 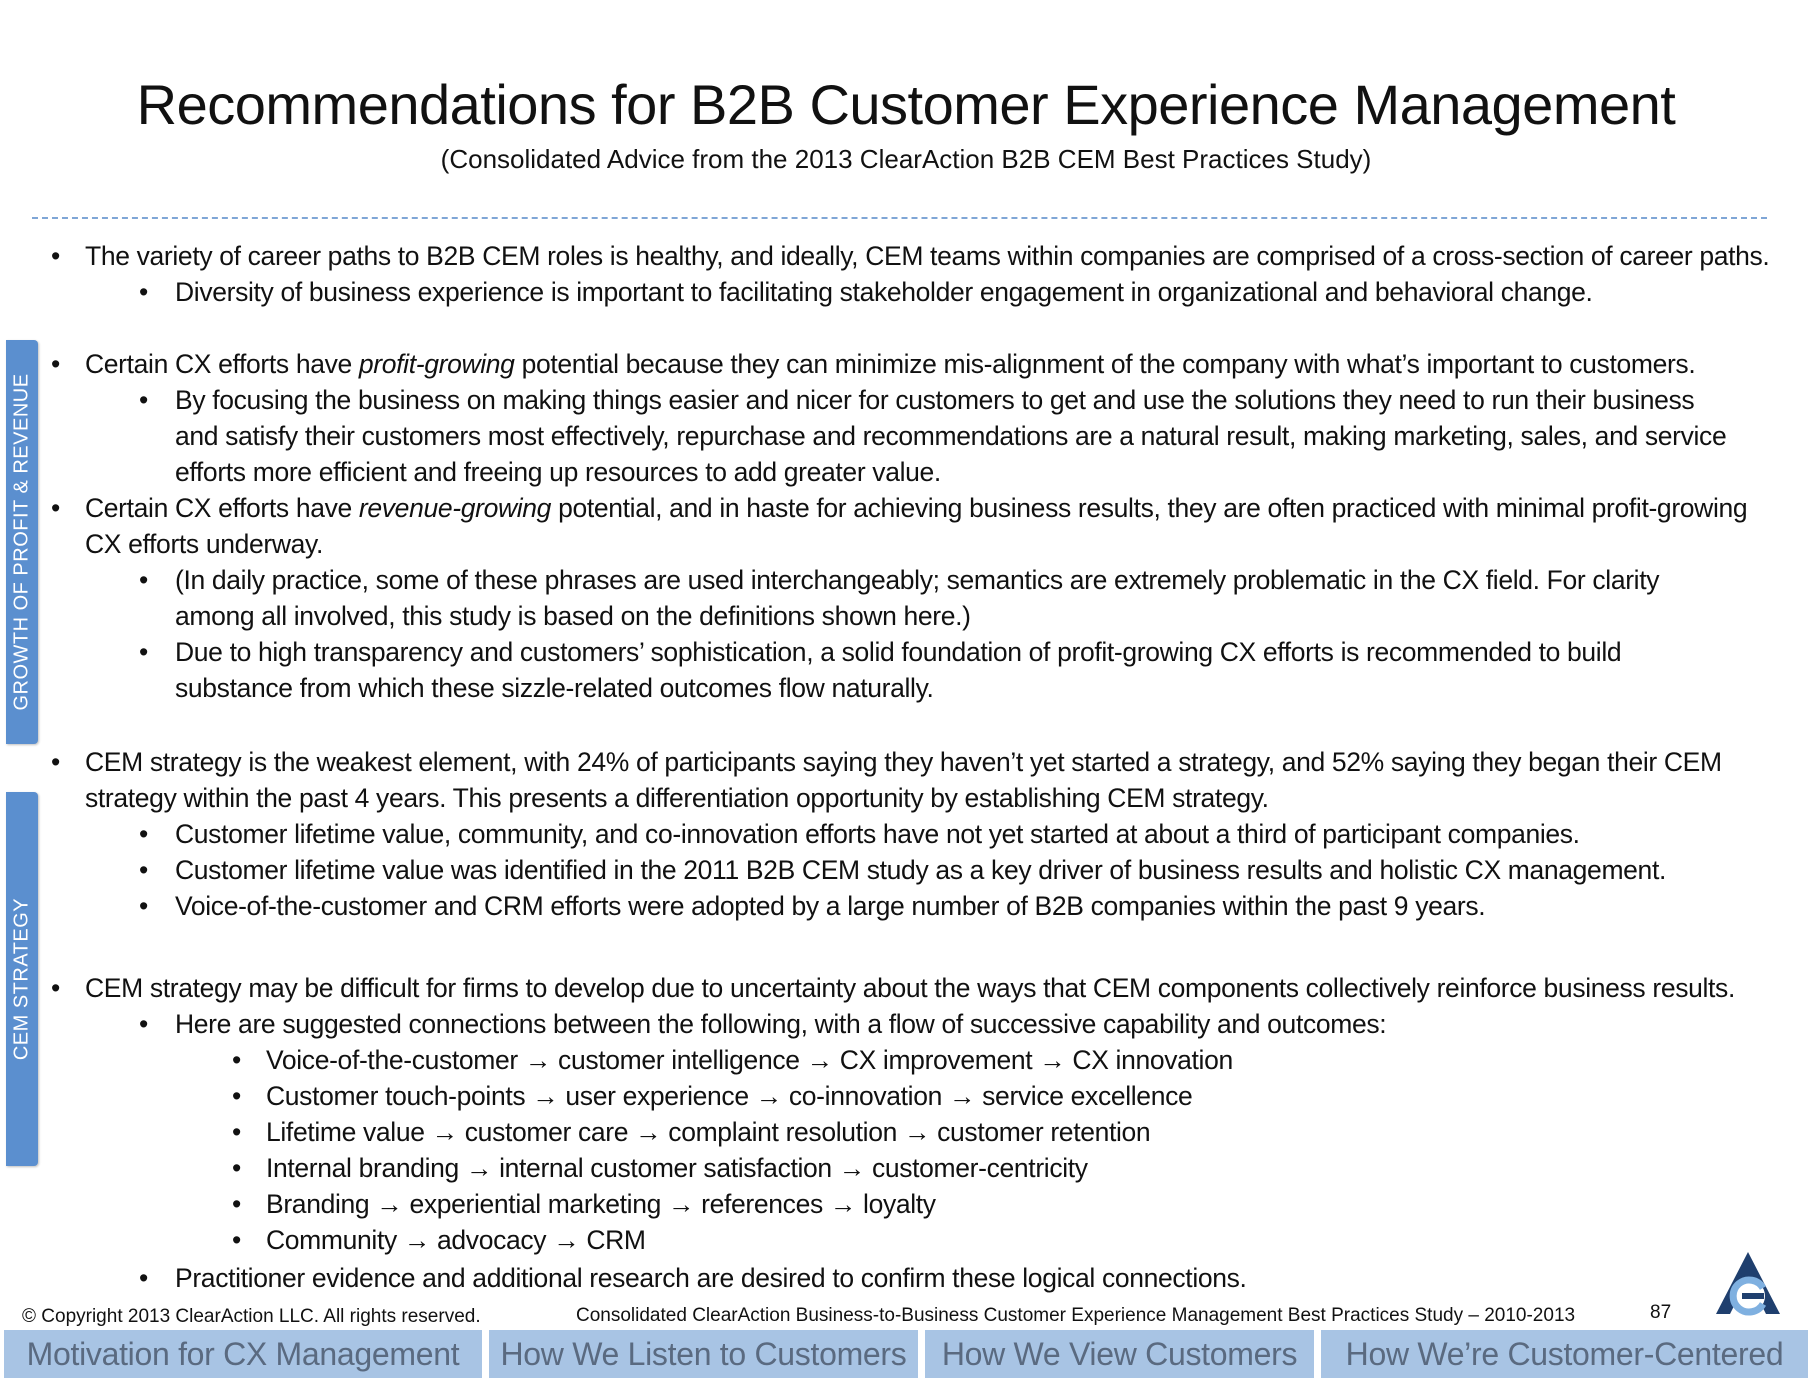 What do you see at coordinates (243, 1354) in the screenshot?
I see `nav-tab-motivation: Motivation for CX Management` at bounding box center [243, 1354].